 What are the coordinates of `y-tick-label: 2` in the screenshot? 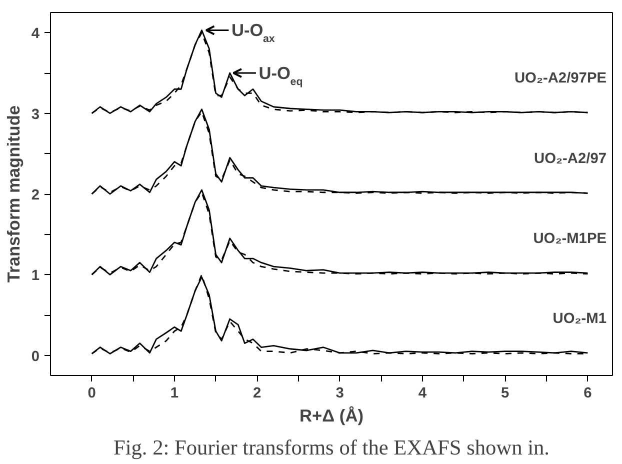 It's located at (35, 196).